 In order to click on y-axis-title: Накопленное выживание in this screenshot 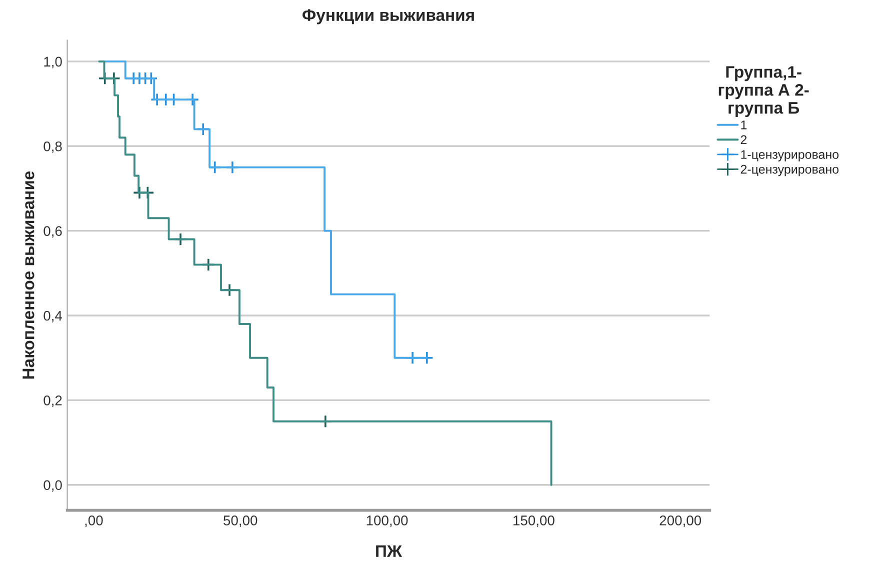, I will do `click(28, 275)`.